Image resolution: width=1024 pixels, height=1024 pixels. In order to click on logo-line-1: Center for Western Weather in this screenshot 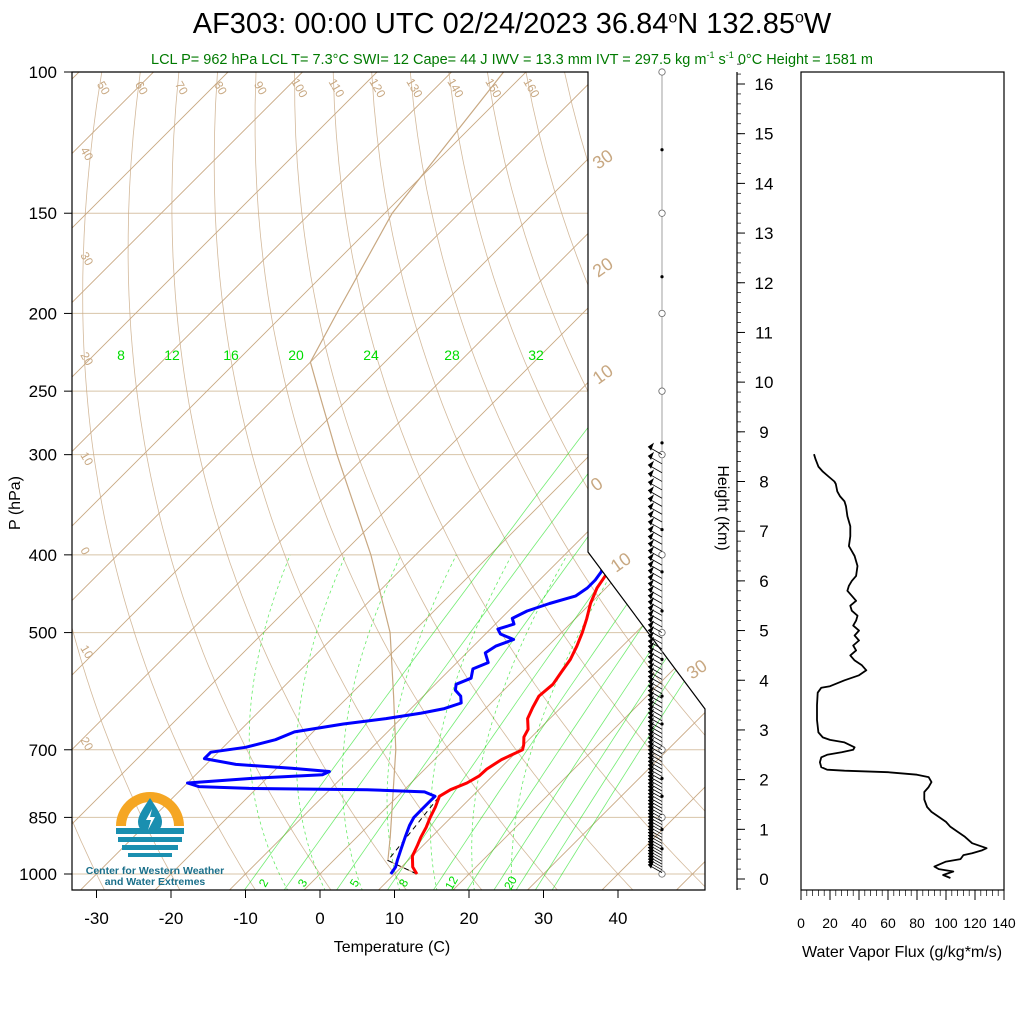, I will do `click(155, 871)`.